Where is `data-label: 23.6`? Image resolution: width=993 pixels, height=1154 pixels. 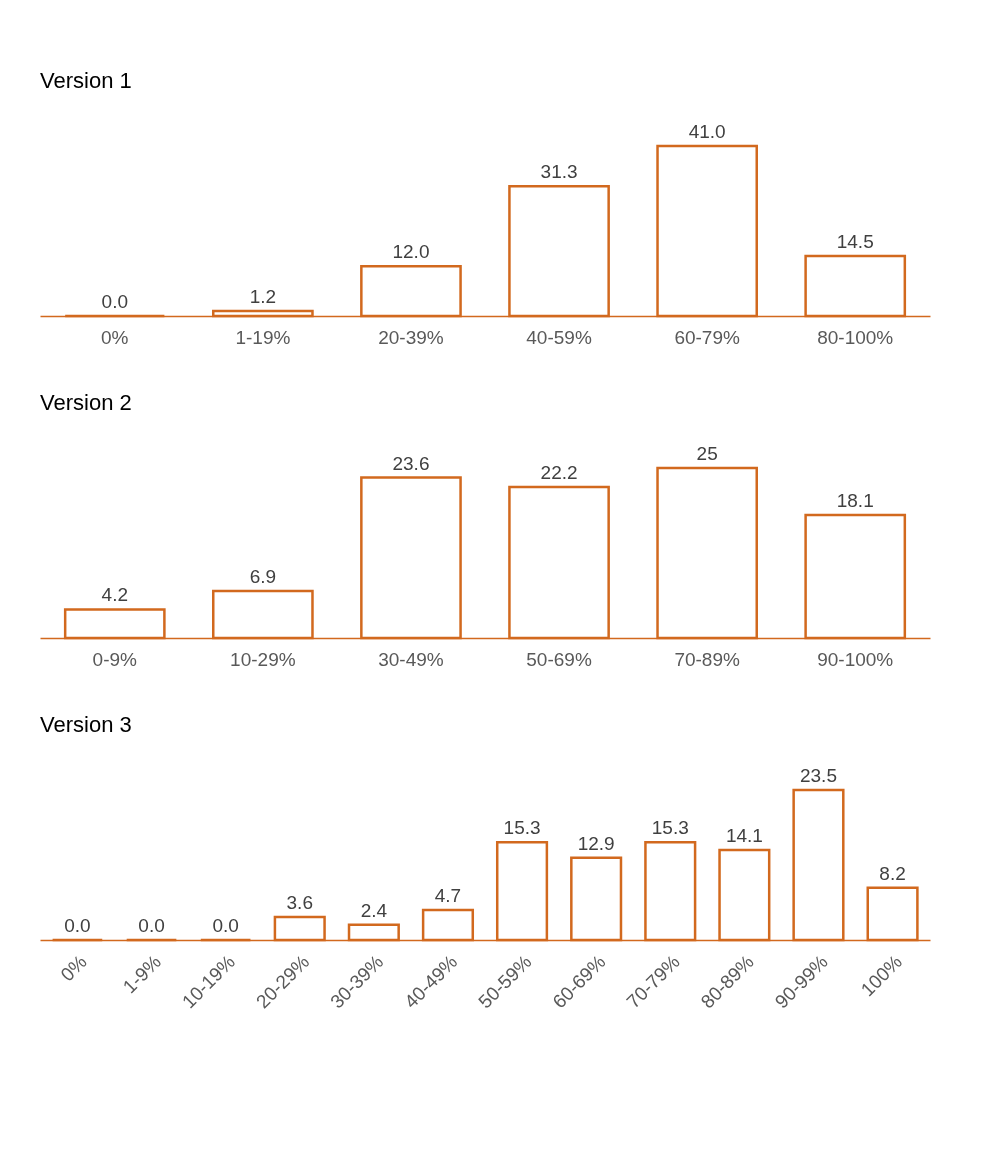
data-label: 23.6 is located at coordinates (411, 463).